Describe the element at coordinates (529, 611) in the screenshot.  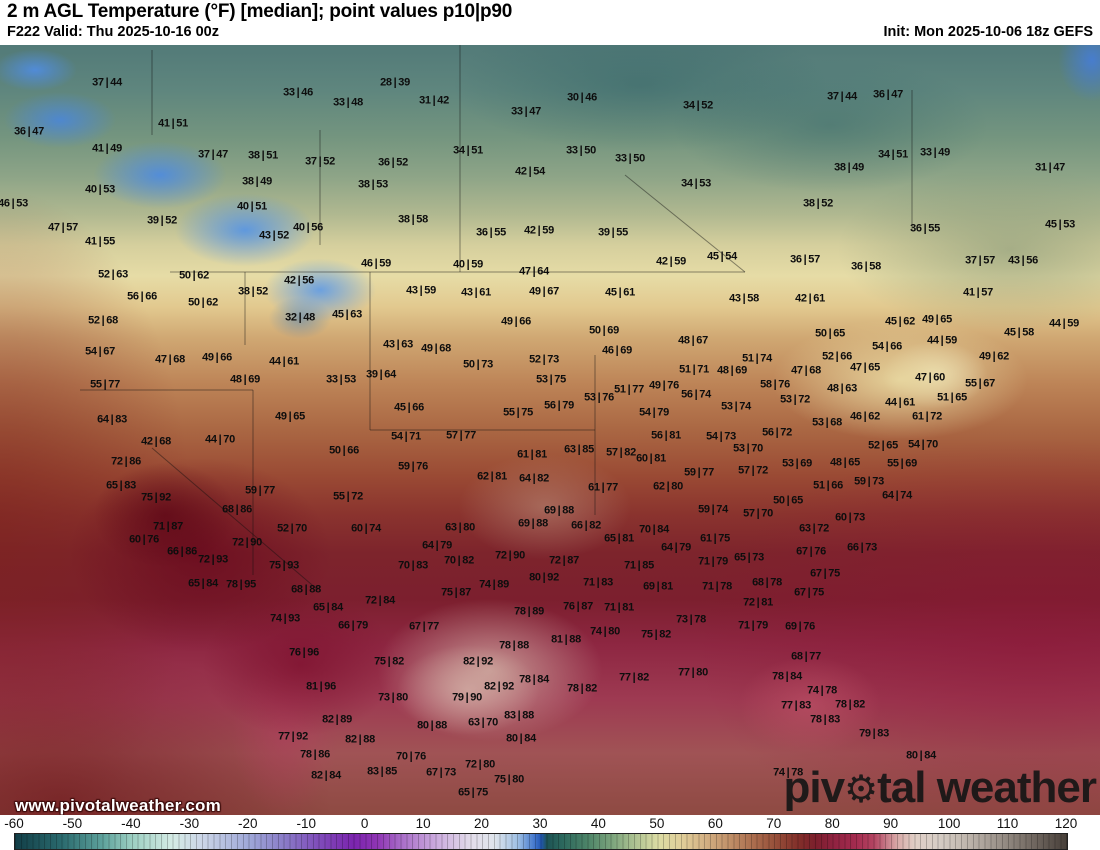
I see `point-value: 78 | 89` at that location.